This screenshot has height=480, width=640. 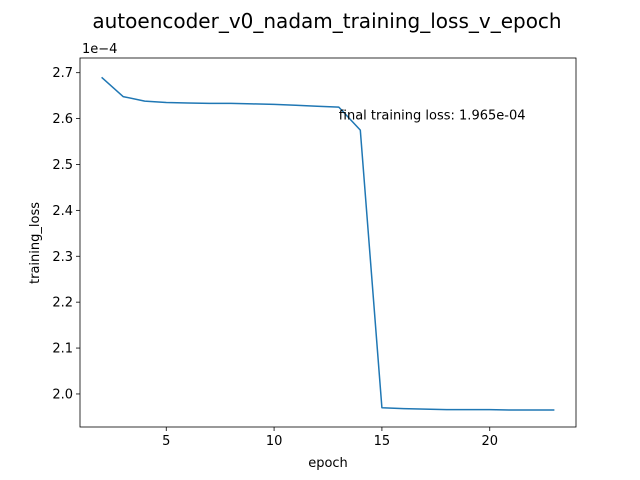 What do you see at coordinates (328, 463) in the screenshot?
I see `x-axis-label: epoch` at bounding box center [328, 463].